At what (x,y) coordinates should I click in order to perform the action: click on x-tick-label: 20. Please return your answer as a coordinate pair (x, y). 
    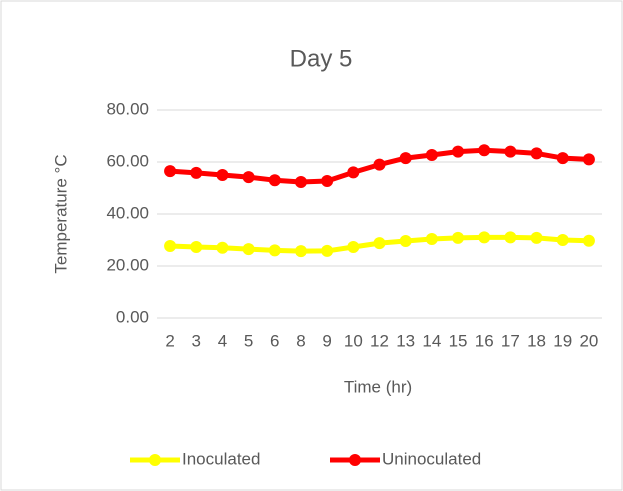
    Looking at the image, I should click on (588, 340).